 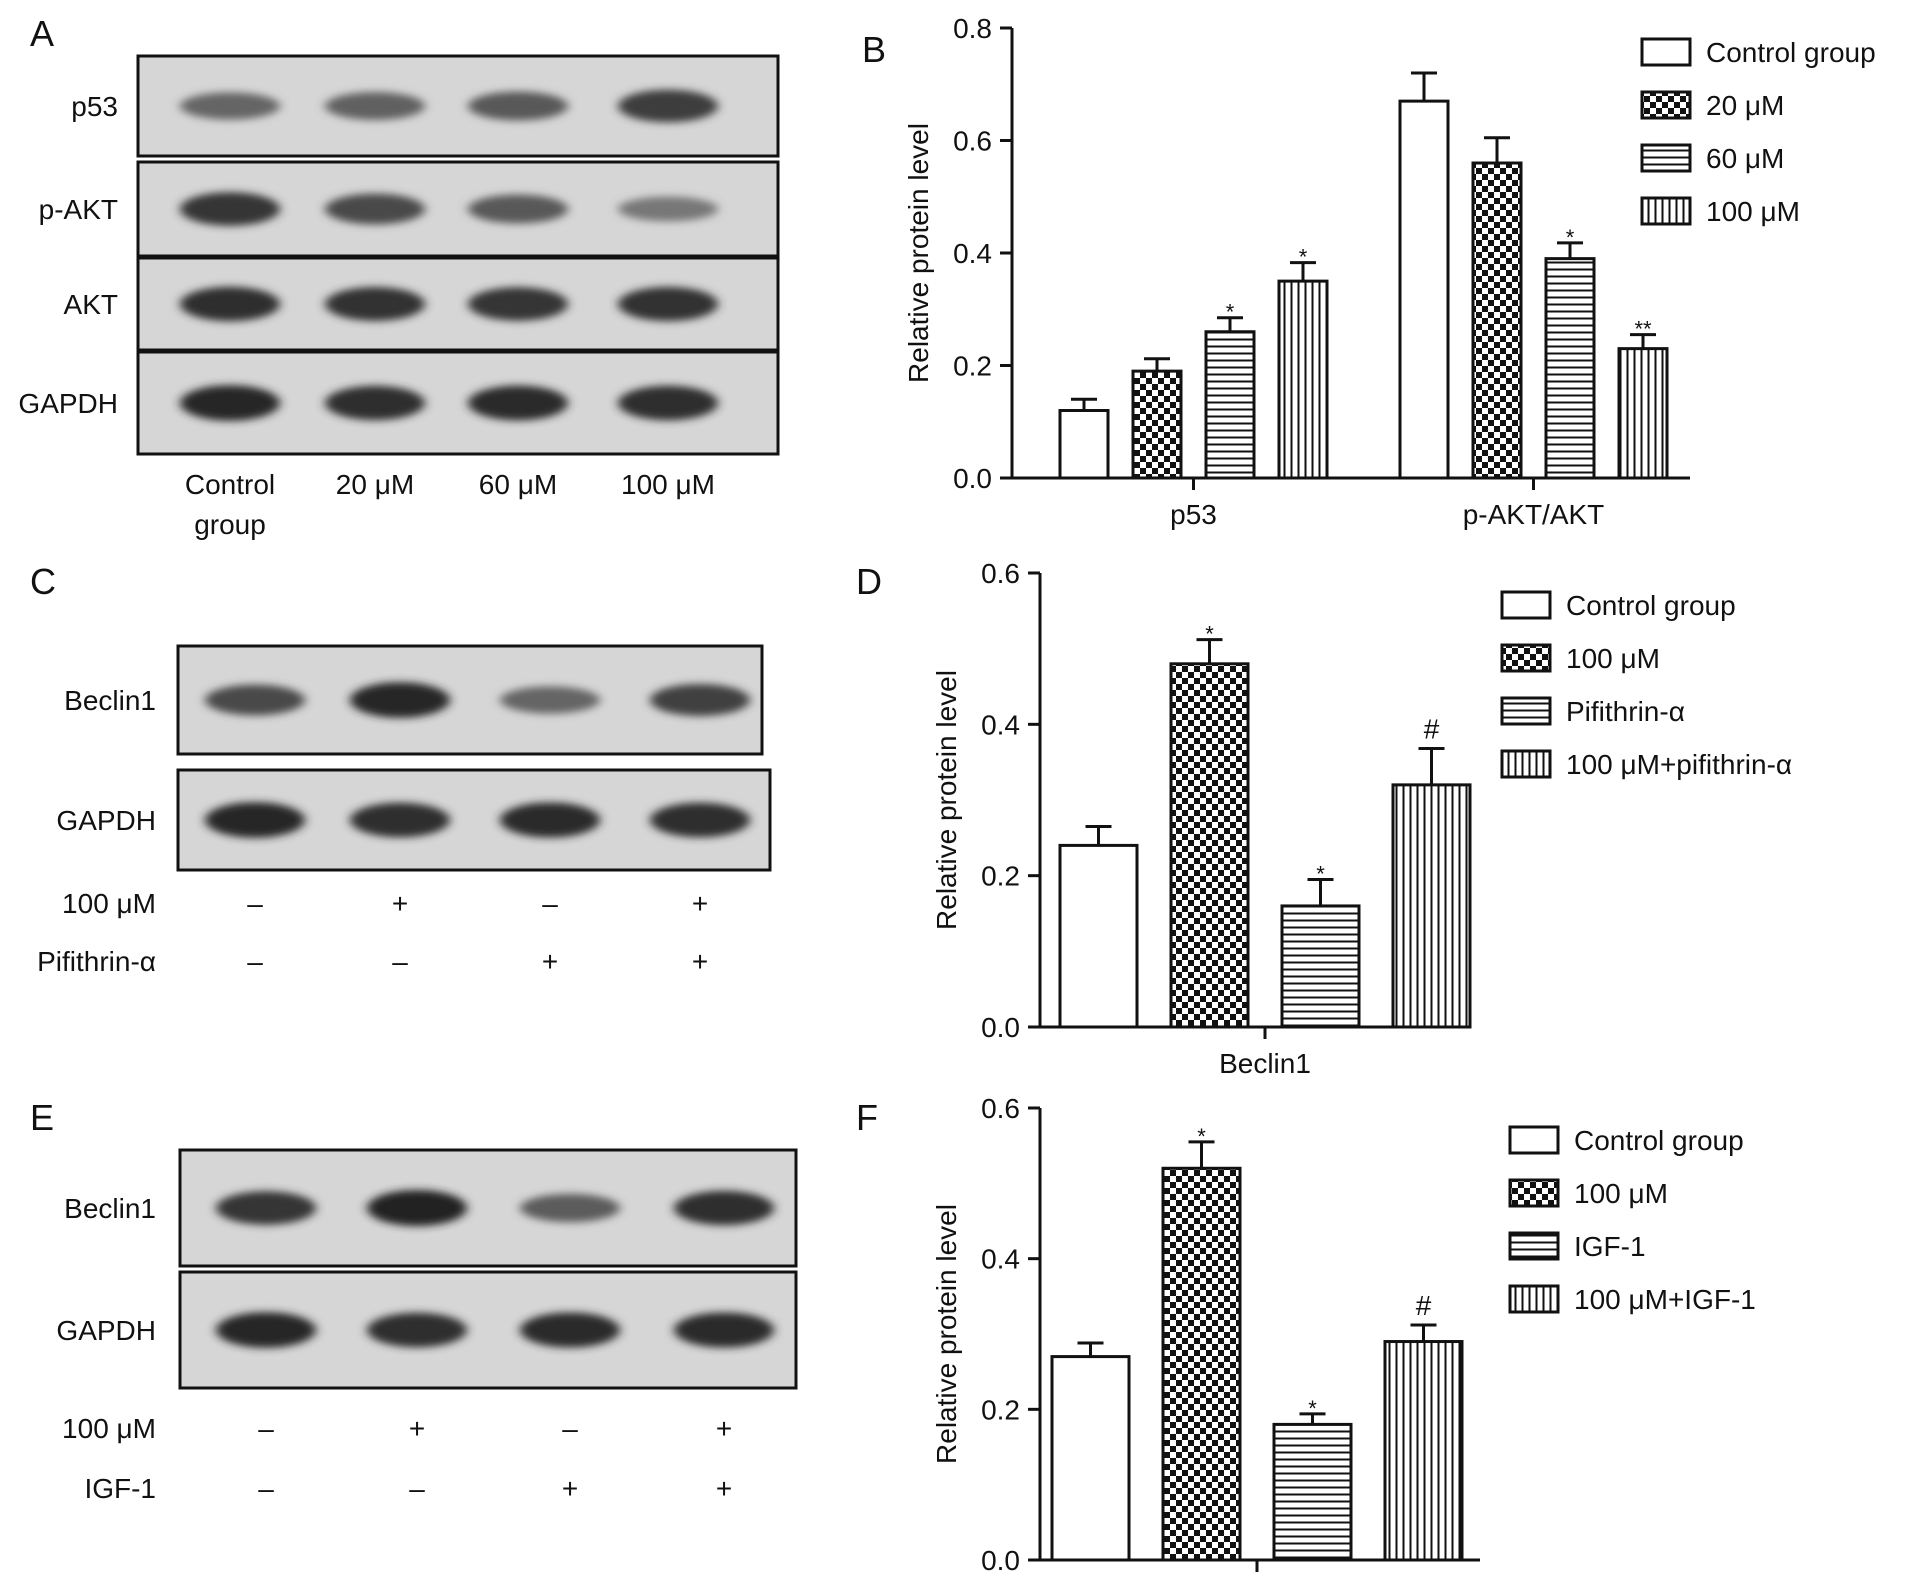 I want to click on x-tick-label: Beclin1, so click(x=1265, y=1063).